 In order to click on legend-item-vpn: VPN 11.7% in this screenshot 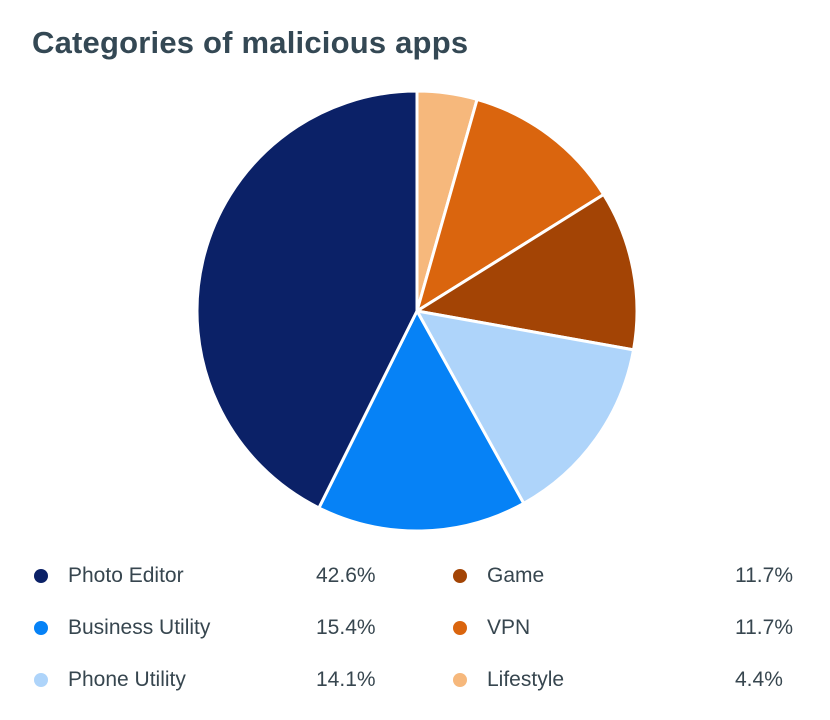, I will do `click(623, 628)`.